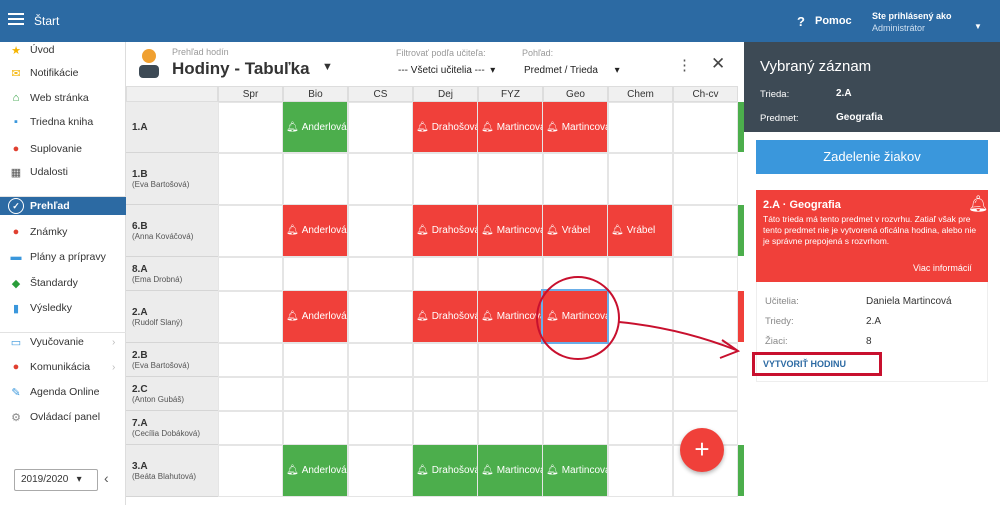 The image size is (1000, 505). What do you see at coordinates (172, 471) in the screenshot?
I see `row-header: 3.A (Beáta Blahutová)` at bounding box center [172, 471].